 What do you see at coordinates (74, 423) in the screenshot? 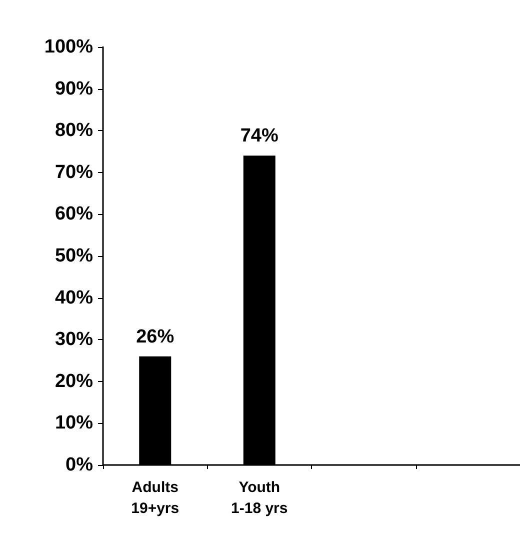
I see `y-tick-label: 10%` at bounding box center [74, 423].